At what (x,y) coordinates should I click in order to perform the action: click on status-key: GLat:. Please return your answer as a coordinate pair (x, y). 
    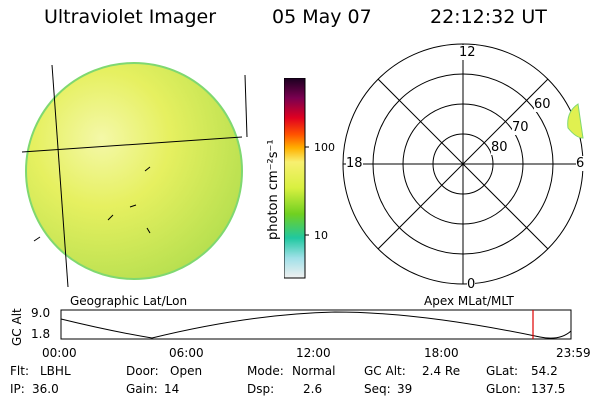
    Looking at the image, I should click on (502, 371).